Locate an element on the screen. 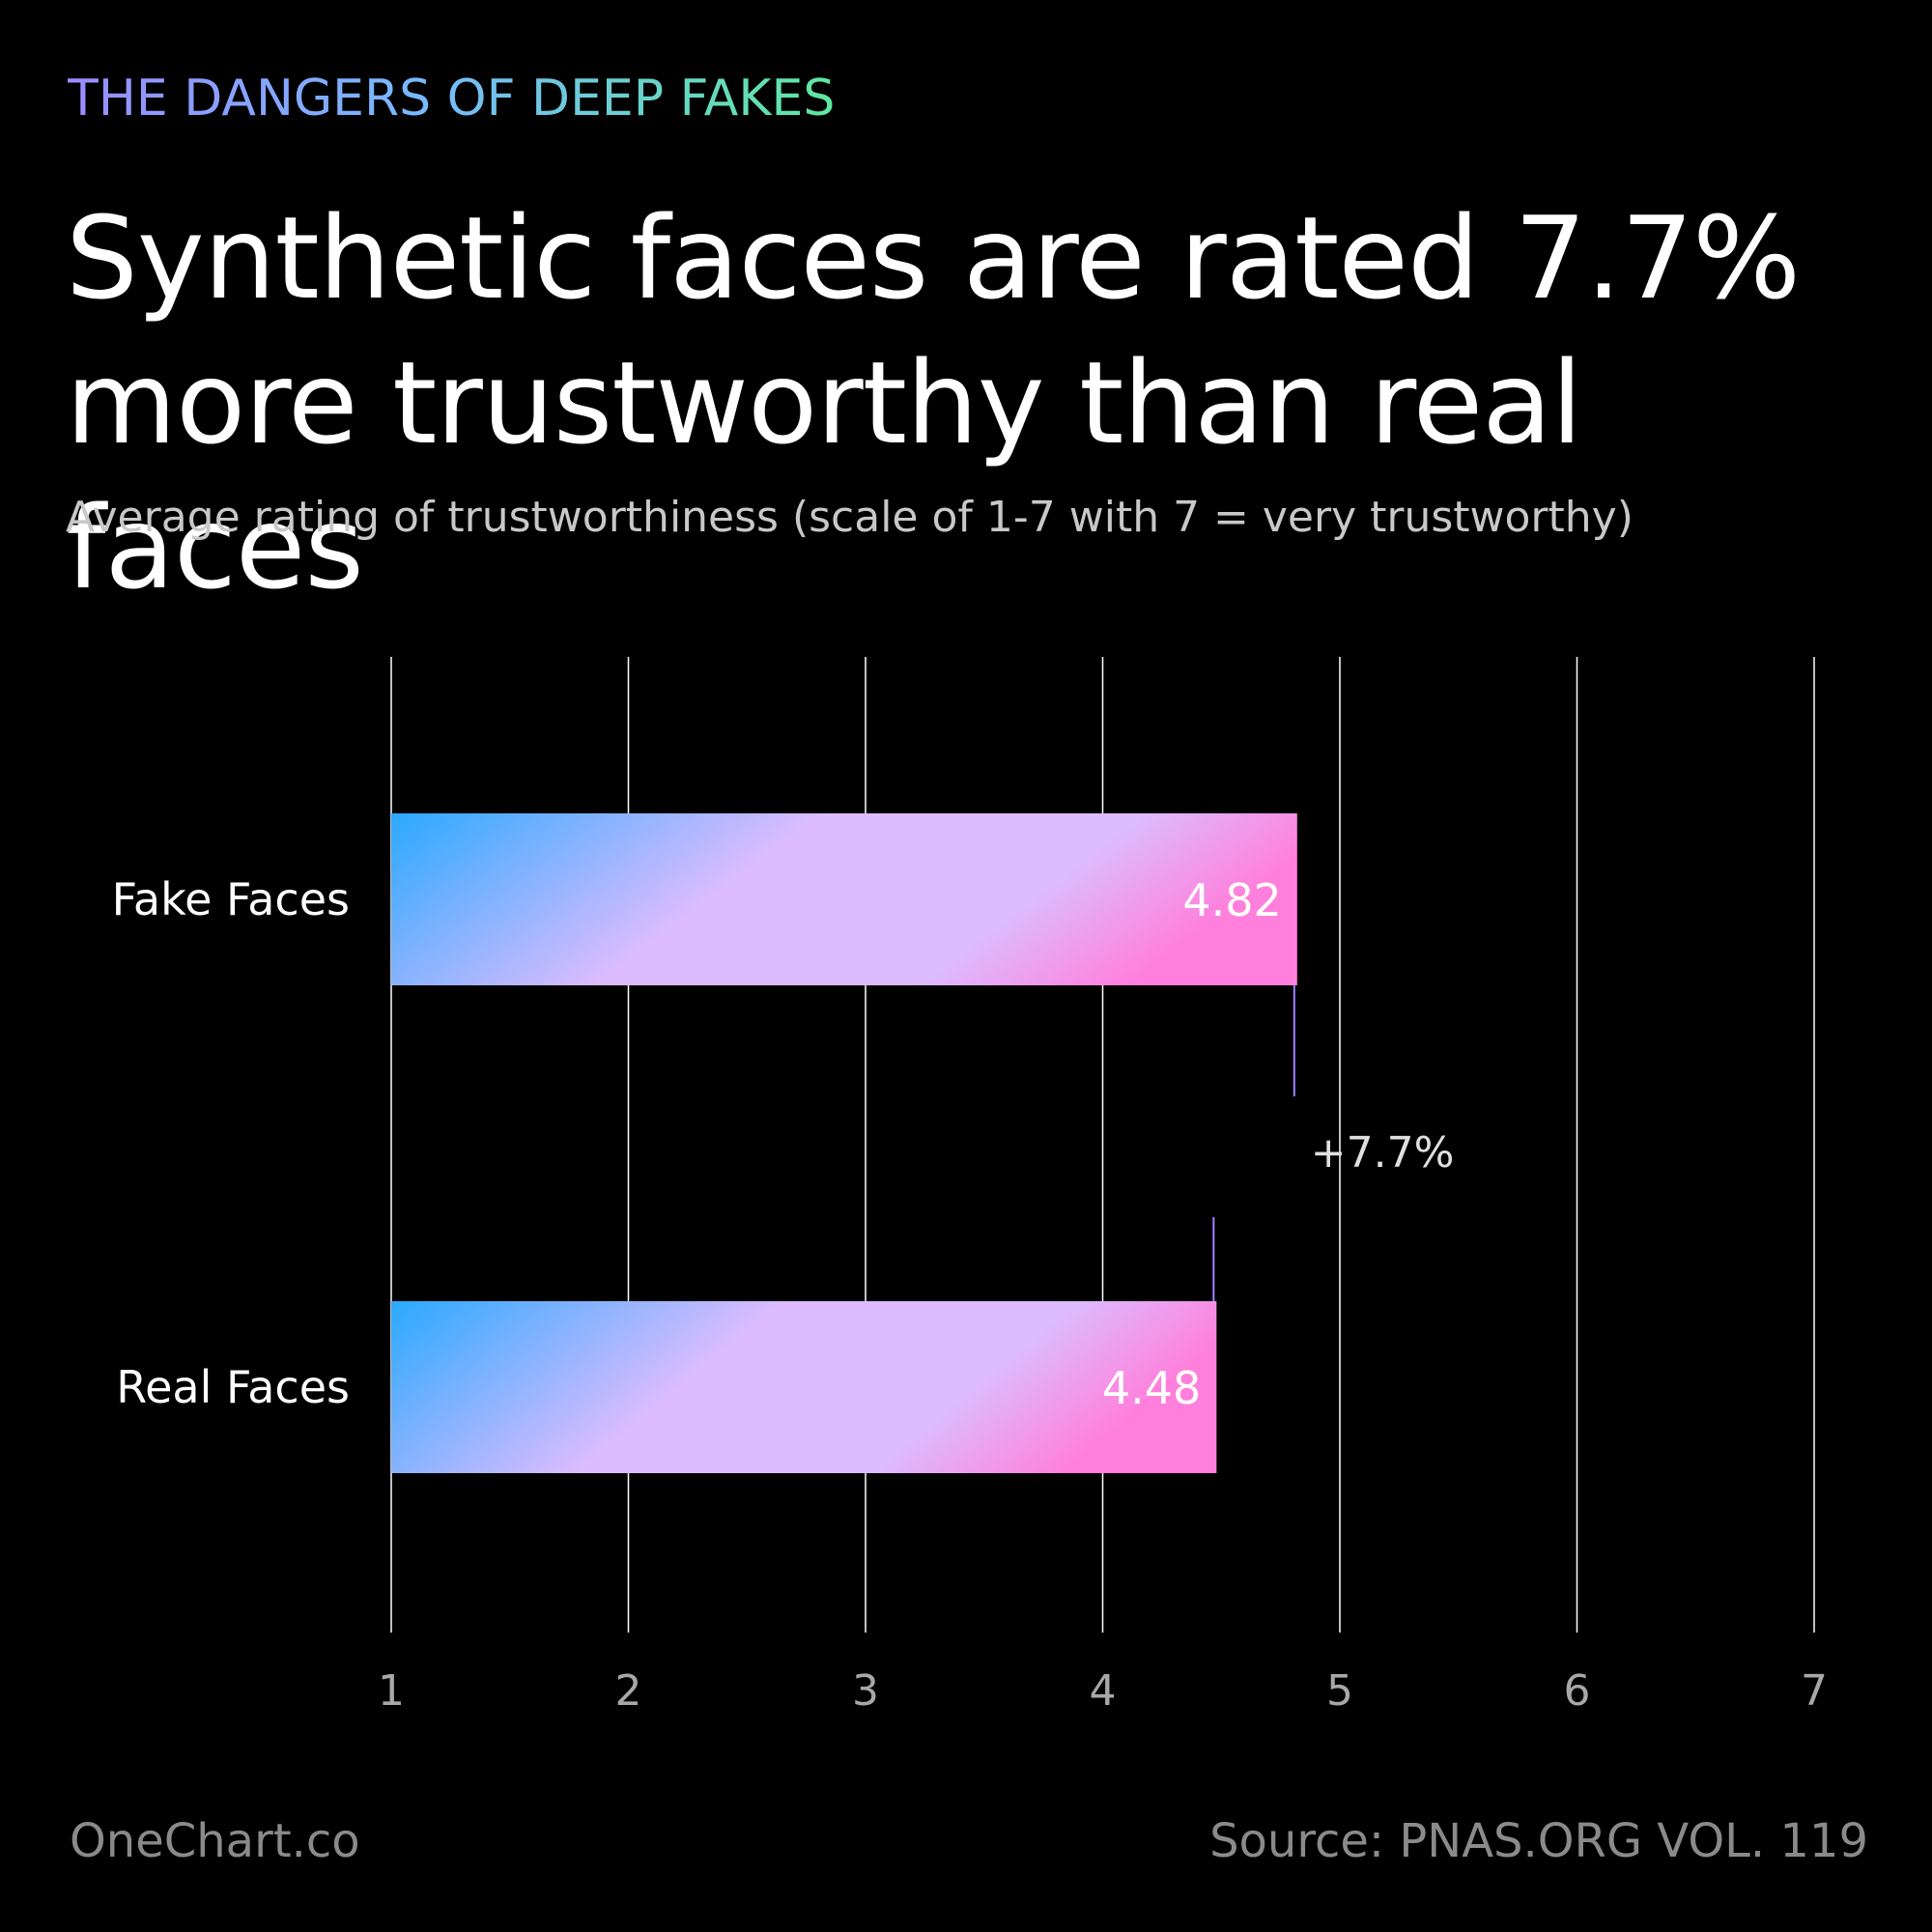 The width and height of the screenshot is (1932, 1932). source-label: Source: PNAS.ORG VOL. 119 is located at coordinates (1538, 1841).